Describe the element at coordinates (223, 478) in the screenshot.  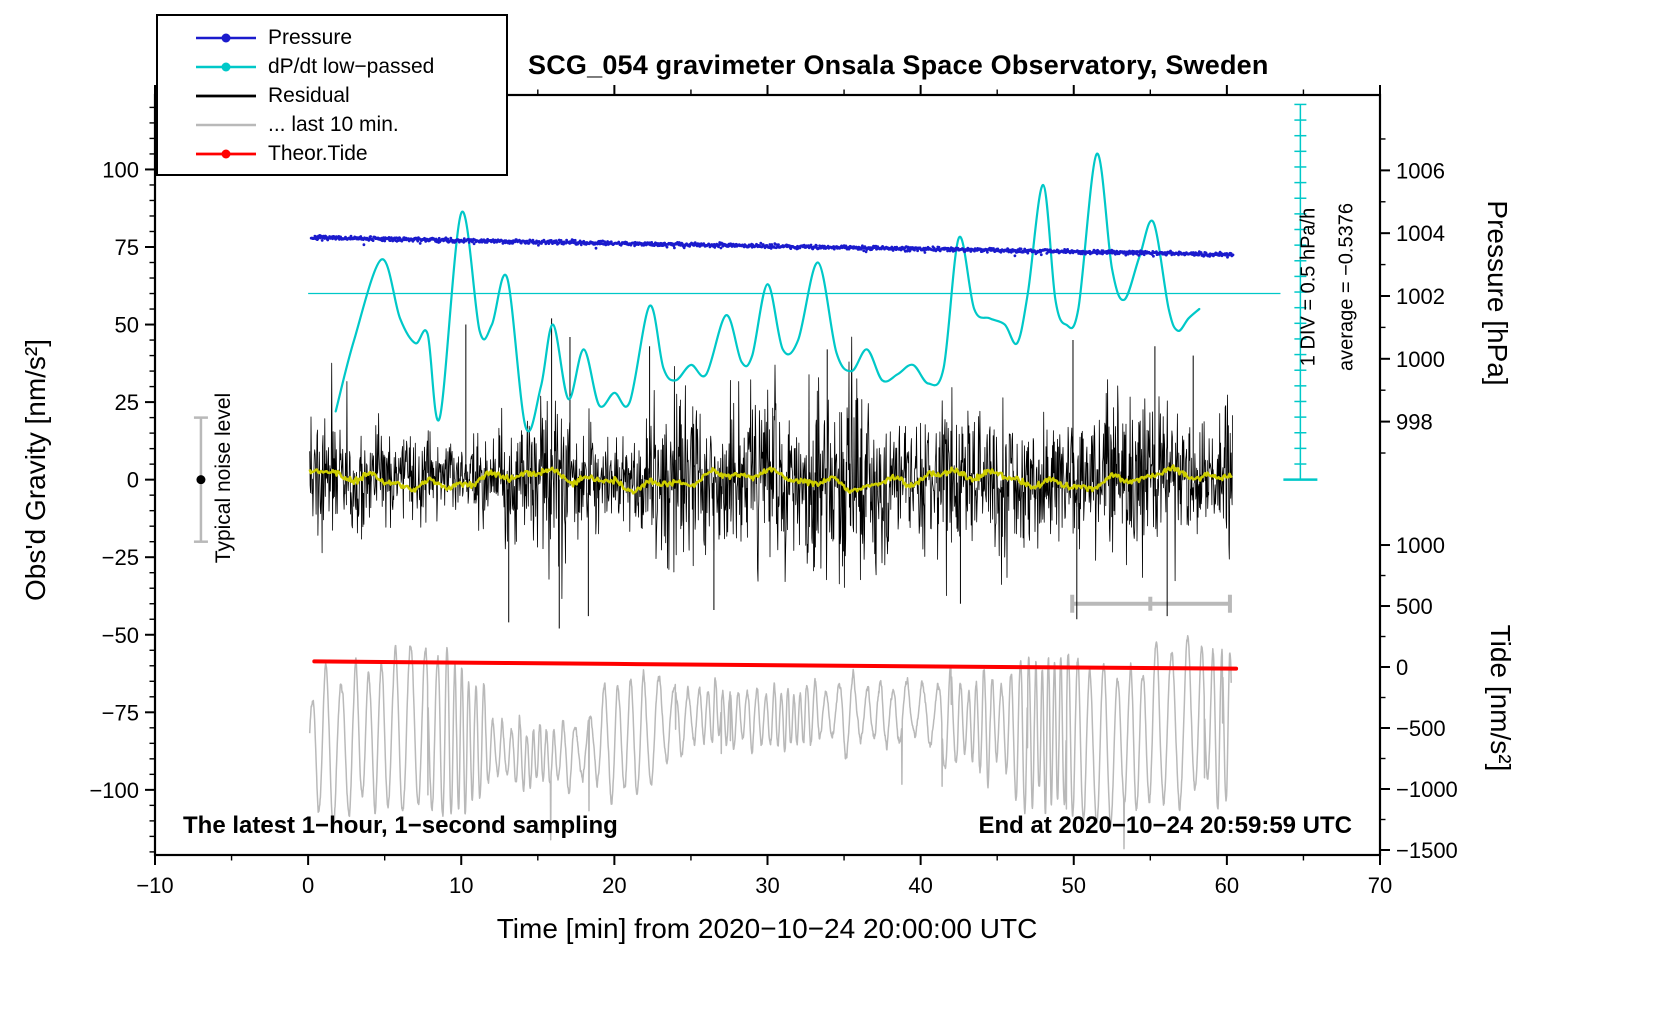
I see `noise-level-annotation: Typical noise level` at that location.